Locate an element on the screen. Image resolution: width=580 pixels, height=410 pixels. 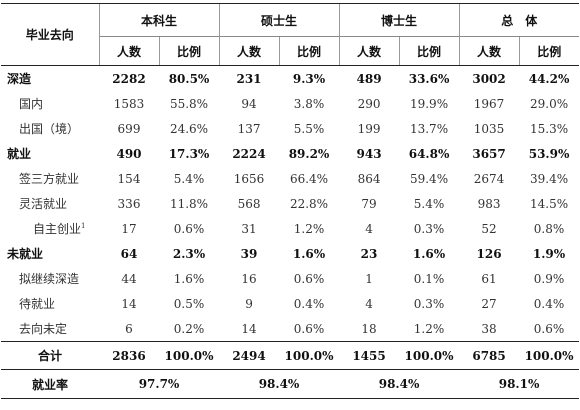
row-label: 就业 is located at coordinates (50, 153).